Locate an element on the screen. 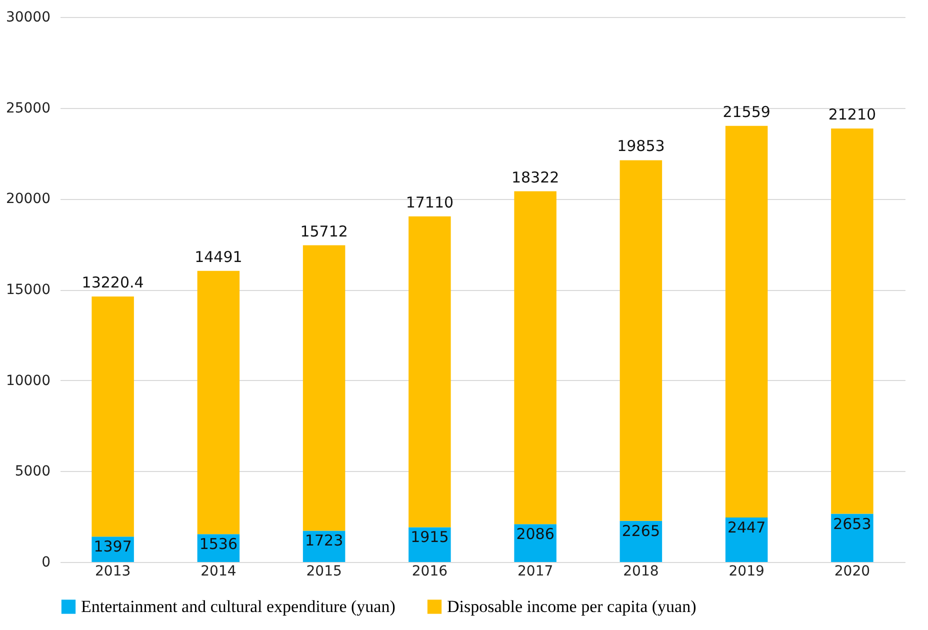  x-tick-label: 2015 is located at coordinates (324, 572).